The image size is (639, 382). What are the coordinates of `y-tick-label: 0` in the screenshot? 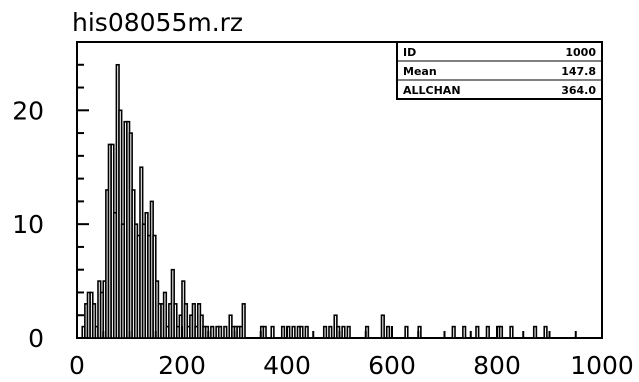 It's located at (36, 338).